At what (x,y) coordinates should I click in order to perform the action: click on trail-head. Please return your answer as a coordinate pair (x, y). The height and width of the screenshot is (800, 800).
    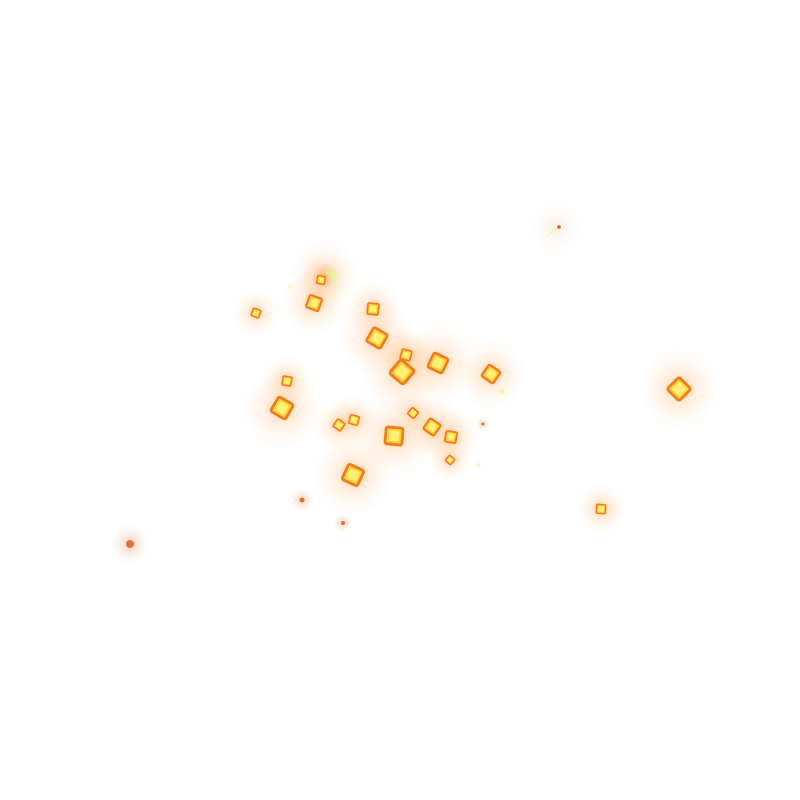
    Looking at the image, I should click on (559, 227).